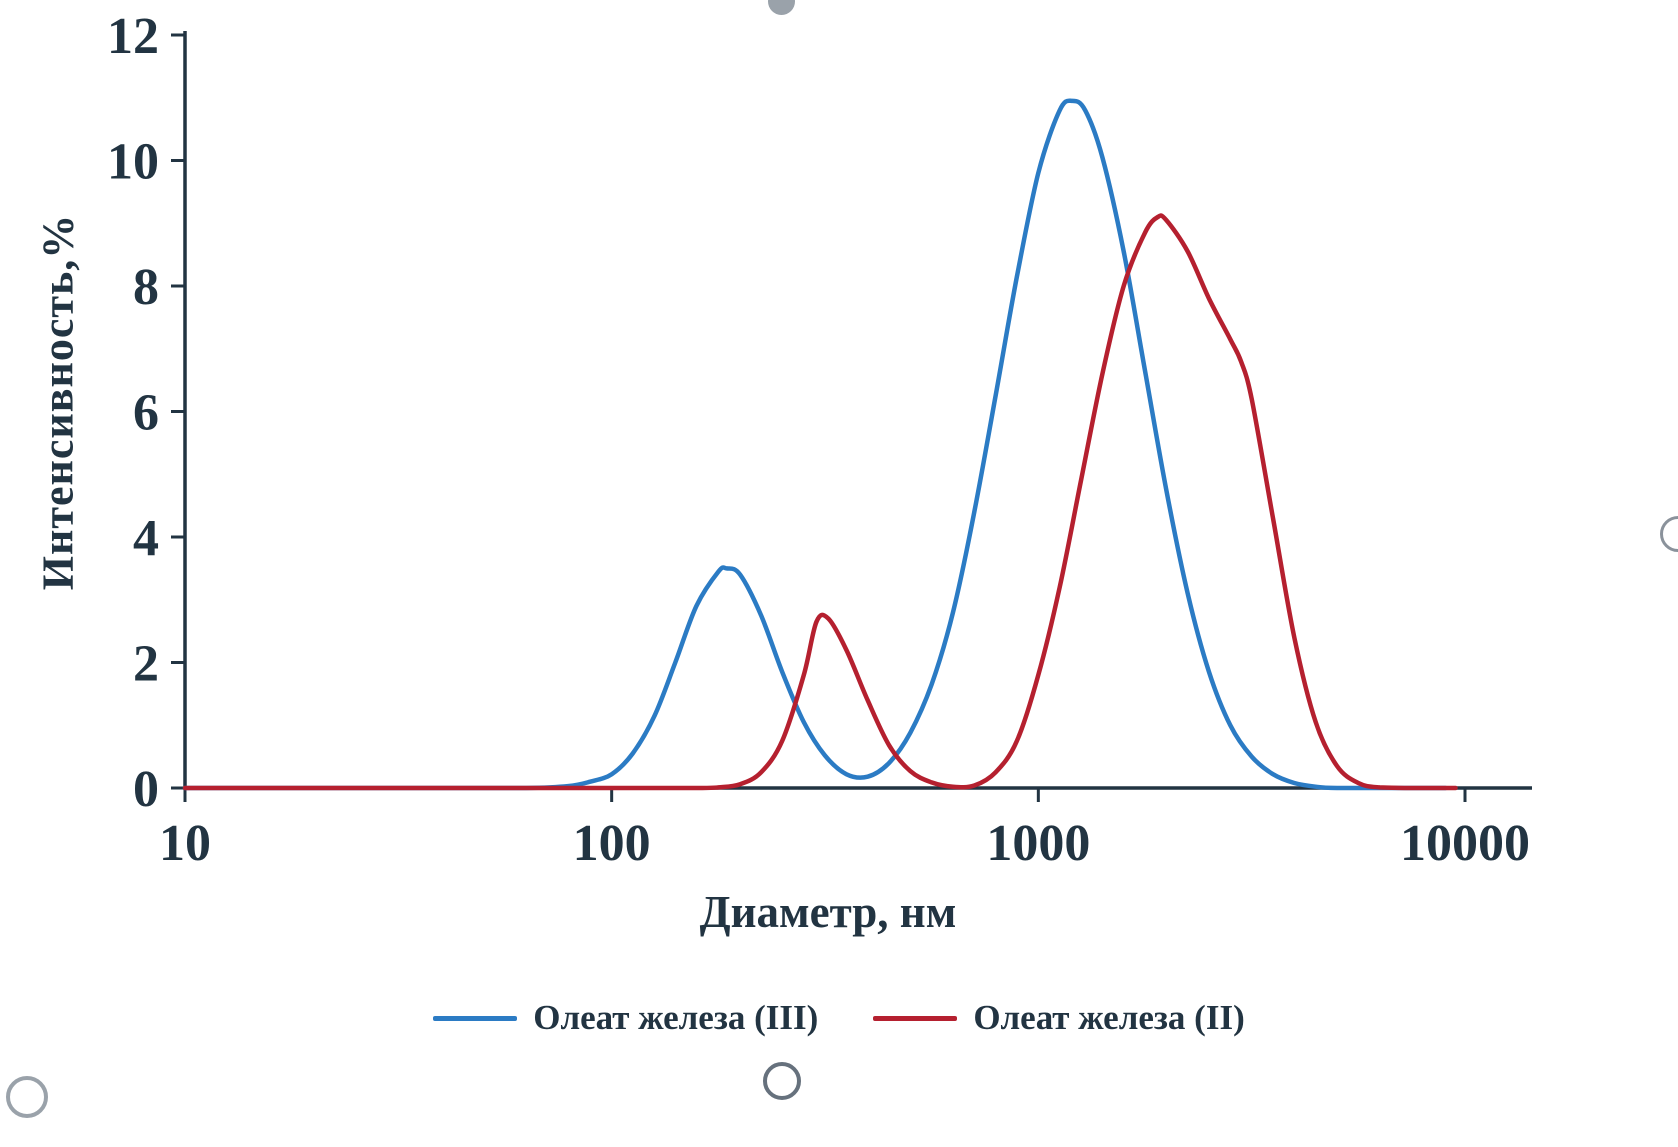  Describe the element at coordinates (58, 402) in the screenshot. I see `y-axis-title: Интенсивность,%` at that location.